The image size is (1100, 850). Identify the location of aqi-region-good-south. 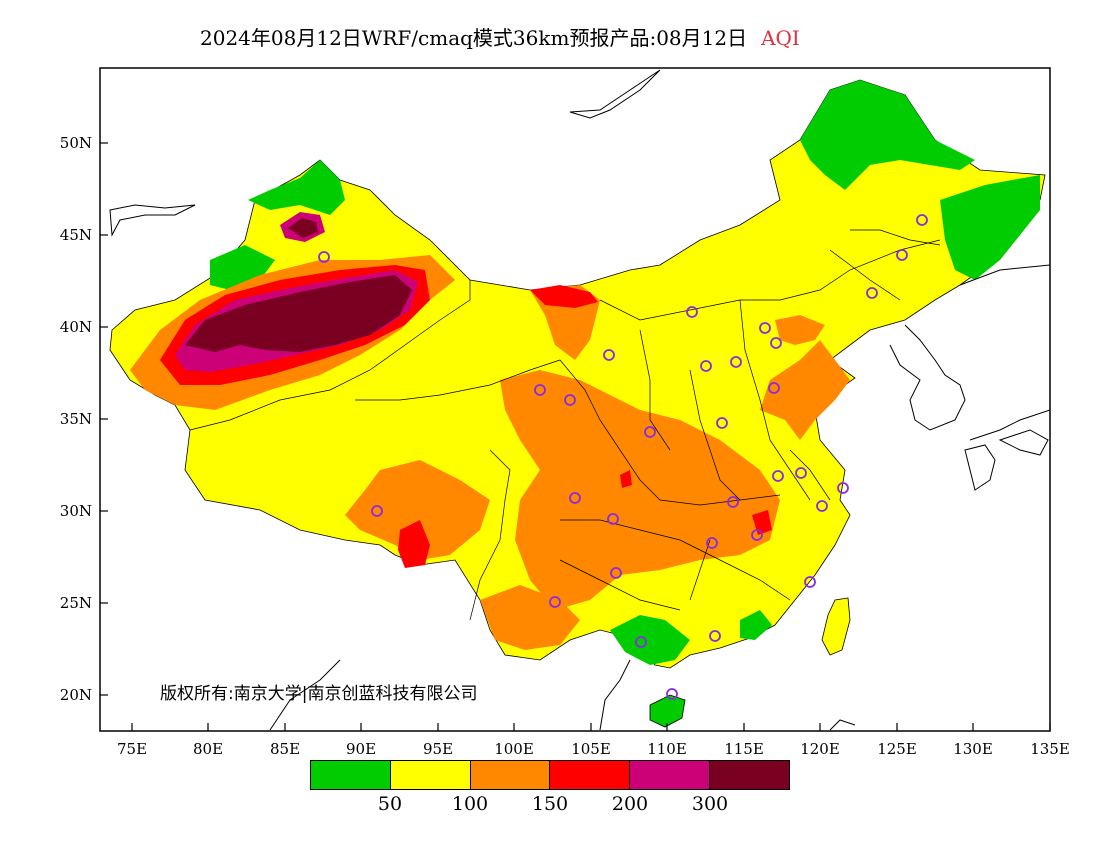
(650, 640).